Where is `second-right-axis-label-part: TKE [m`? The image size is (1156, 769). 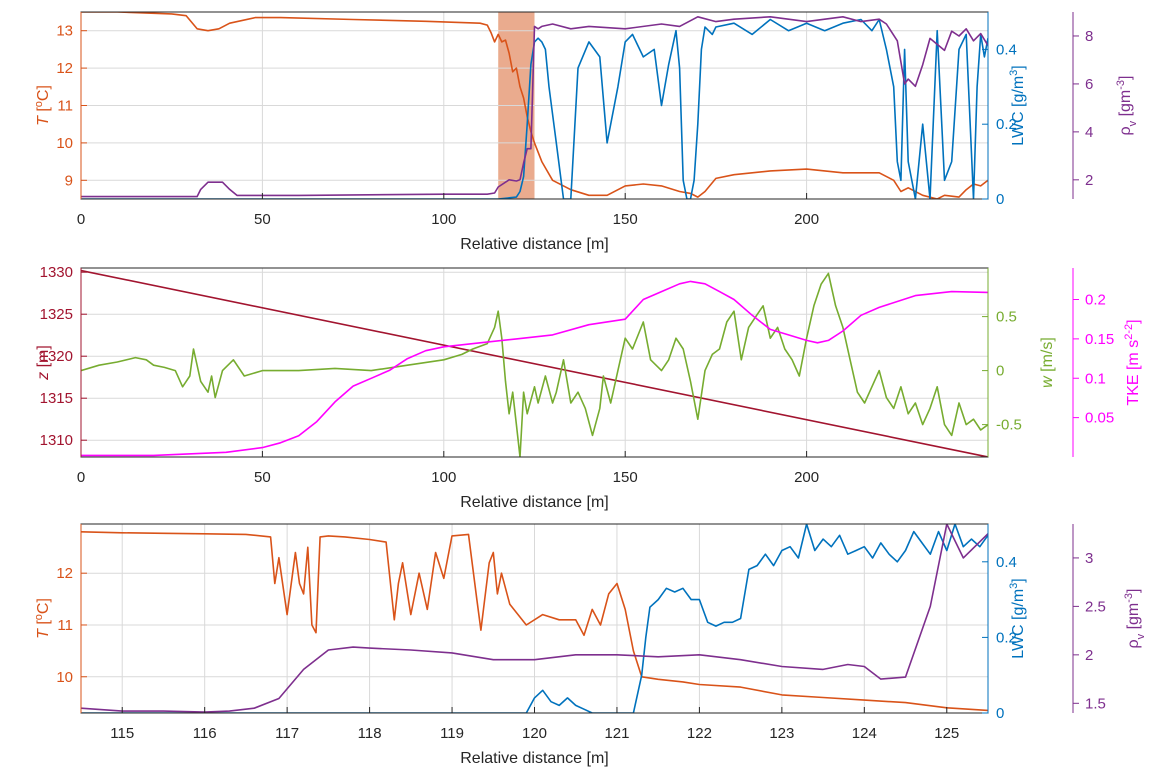
second-right-axis-label-part: TKE [m is located at coordinates (1133, 378).